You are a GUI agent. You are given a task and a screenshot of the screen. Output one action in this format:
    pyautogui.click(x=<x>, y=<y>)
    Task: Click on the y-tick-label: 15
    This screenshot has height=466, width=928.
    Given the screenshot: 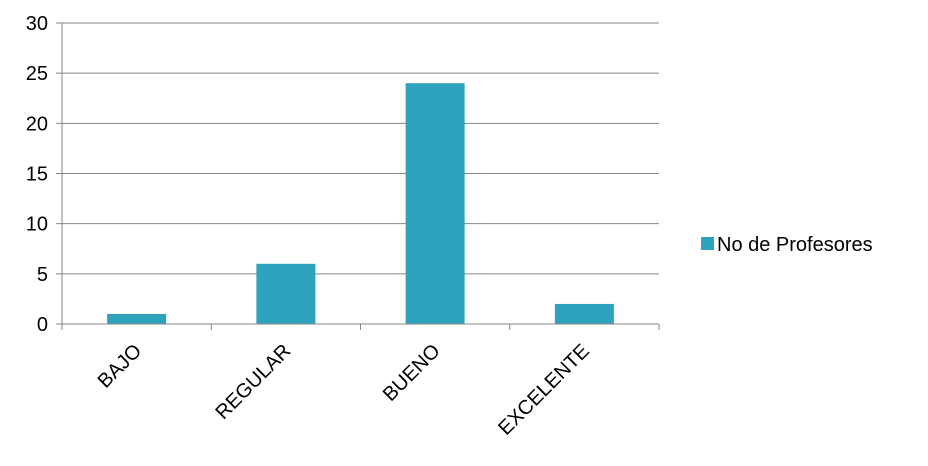 What is the action you would take?
    pyautogui.click(x=37, y=175)
    